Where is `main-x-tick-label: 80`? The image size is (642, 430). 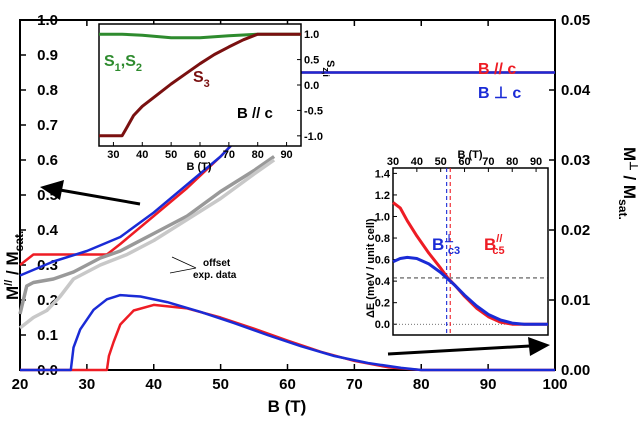
main-x-tick-label: 80 is located at coordinates (421, 384).